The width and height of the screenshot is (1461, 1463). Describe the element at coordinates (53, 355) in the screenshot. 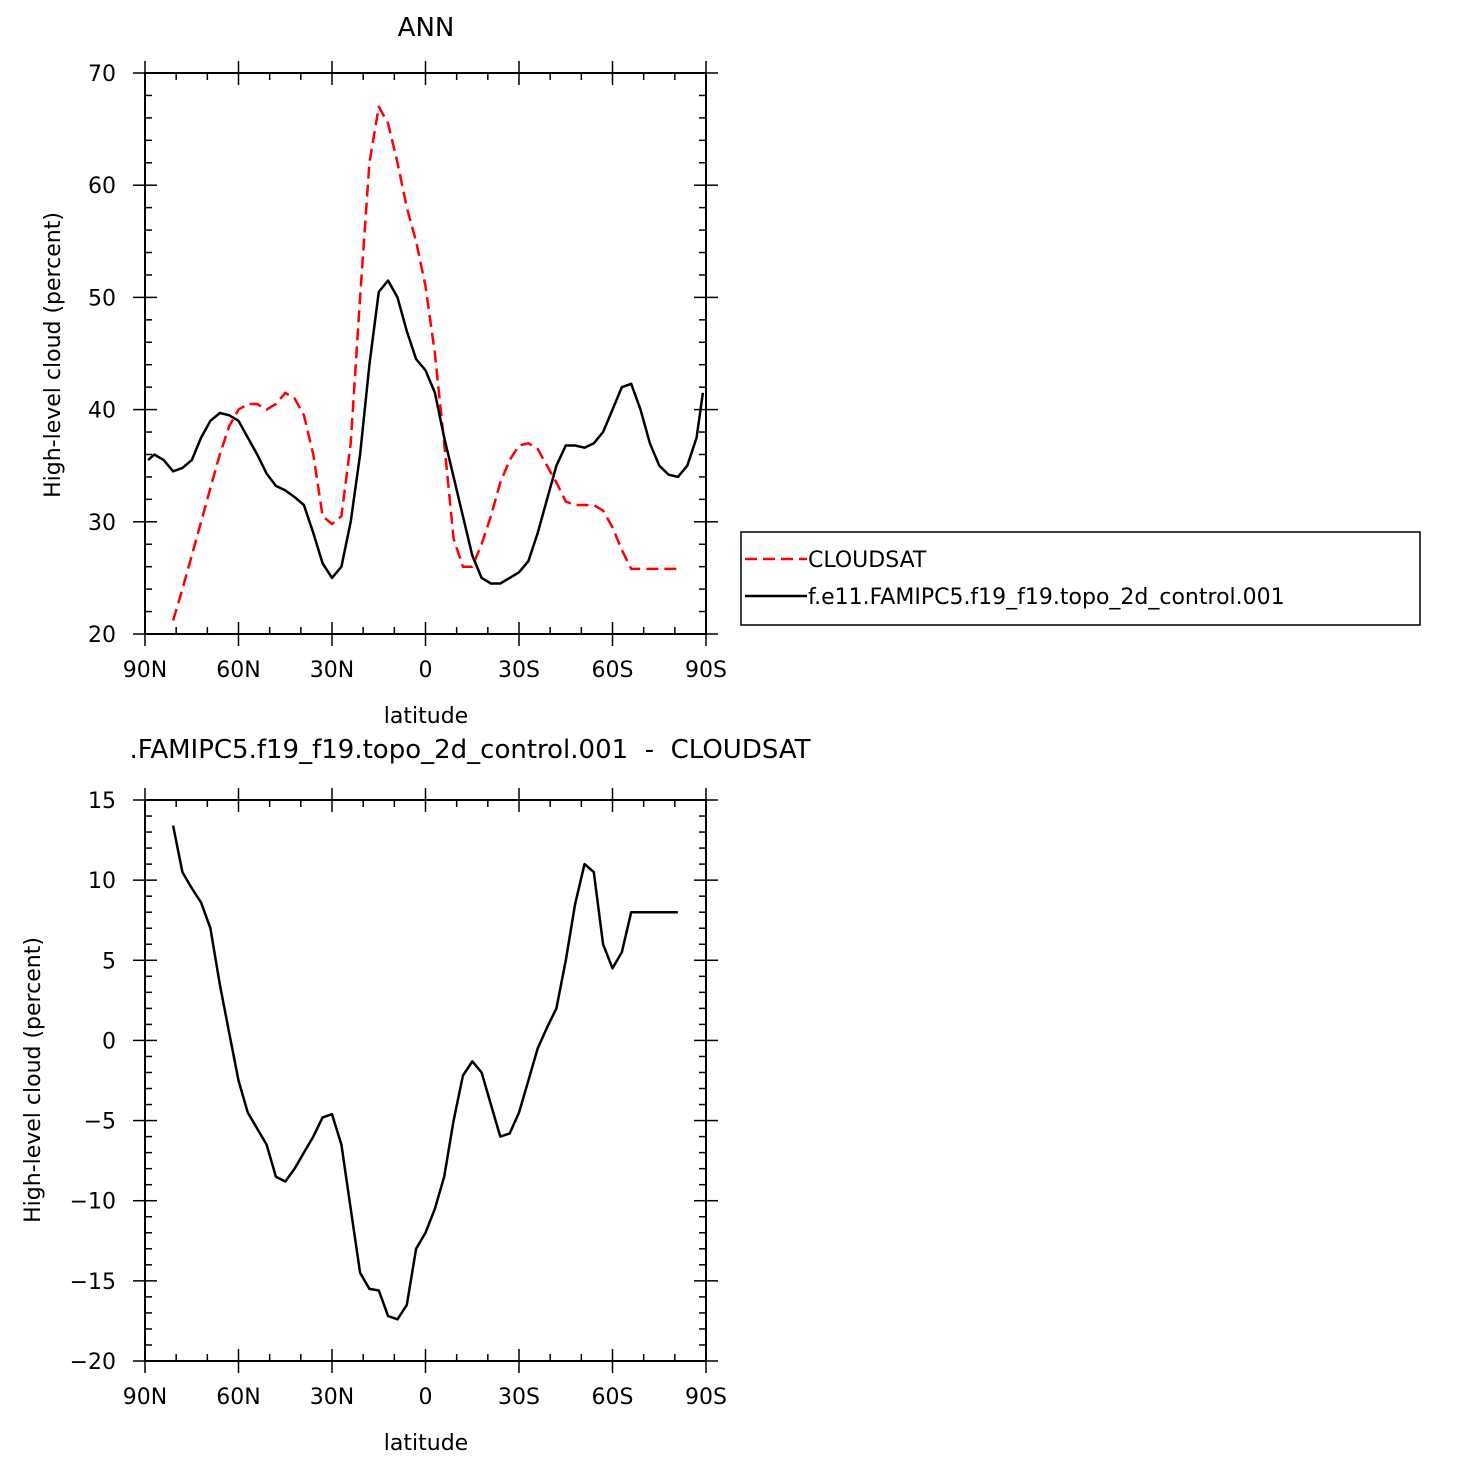

I see `top-chart-ylabel: High-level cloud (percent)` at that location.